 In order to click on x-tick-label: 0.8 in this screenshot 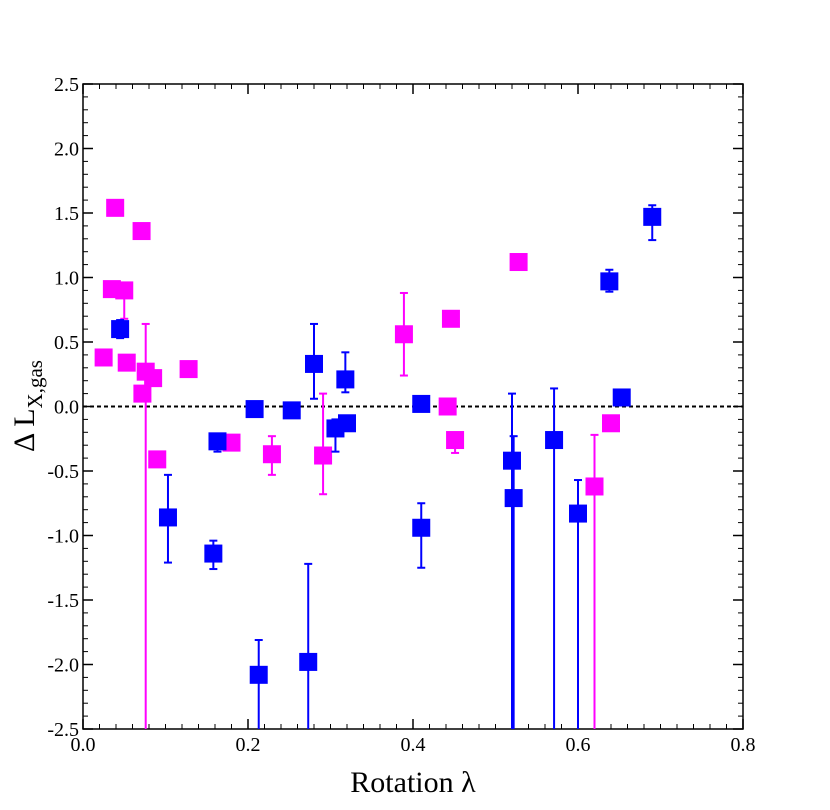, I will do `click(743, 745)`.